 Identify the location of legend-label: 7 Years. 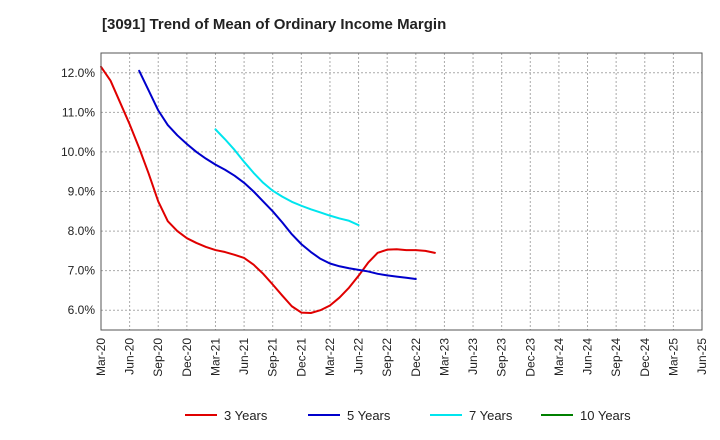
(491, 415).